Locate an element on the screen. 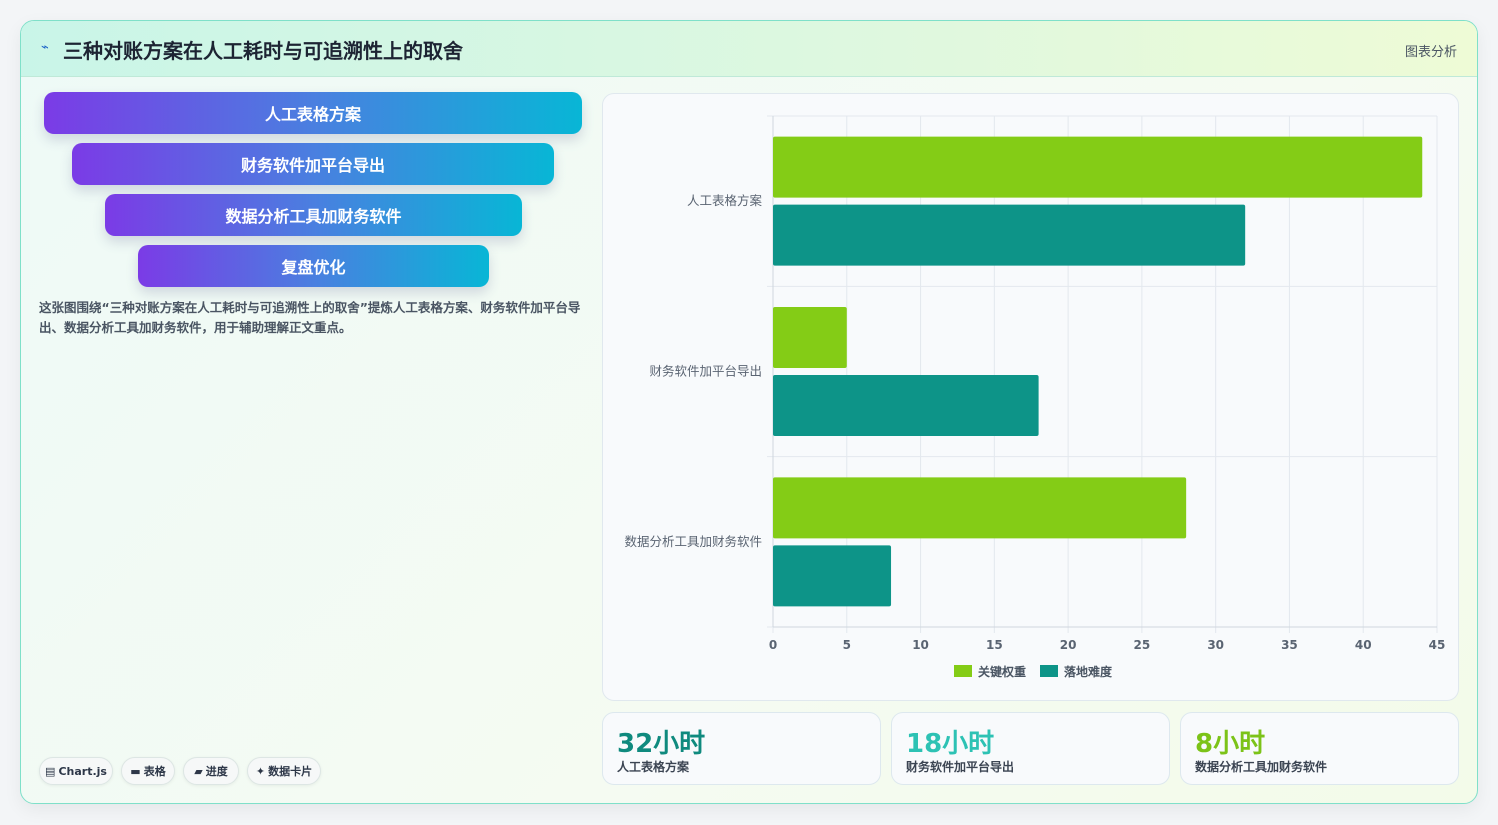 The image size is (1498, 825). chip-data-card: ✦ 数据卡片 is located at coordinates (284, 771).